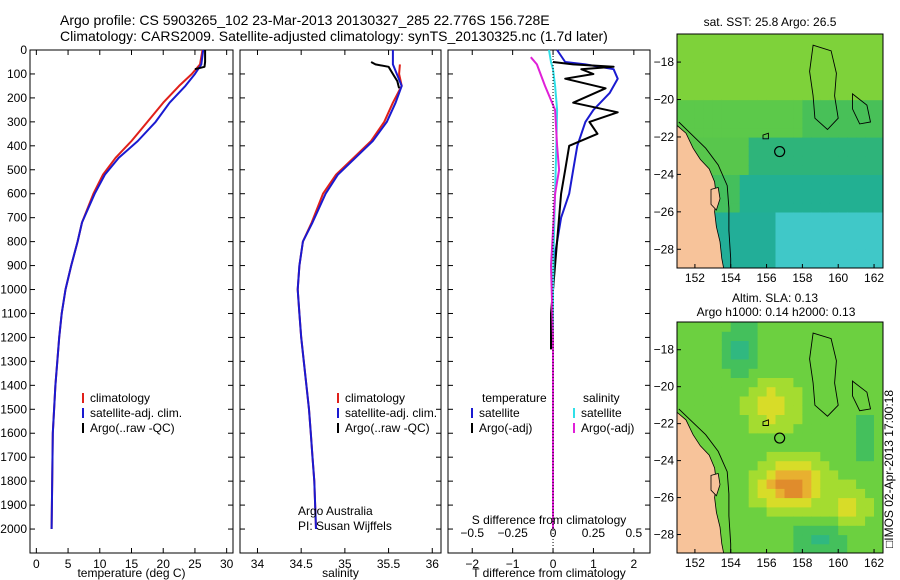  I want to click on y-tick-label: −18, so click(664, 62).